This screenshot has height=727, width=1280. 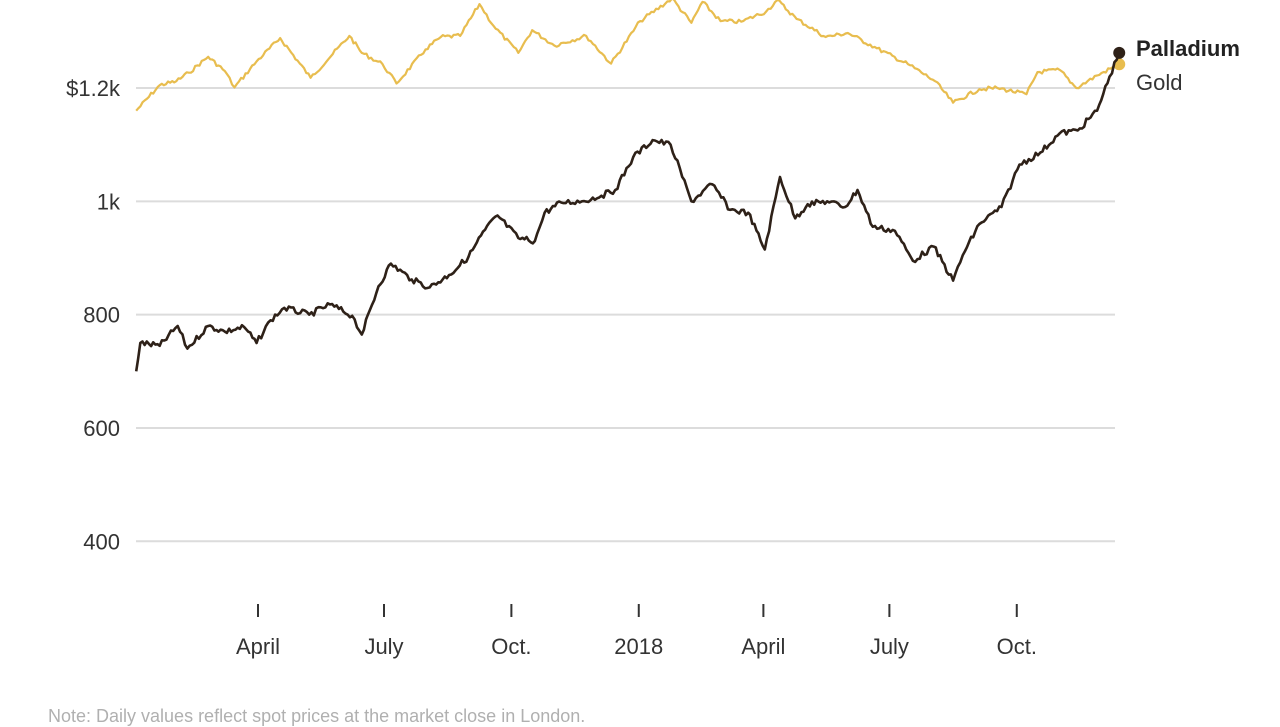 What do you see at coordinates (1159, 82) in the screenshot?
I see `gold-label: Gold` at bounding box center [1159, 82].